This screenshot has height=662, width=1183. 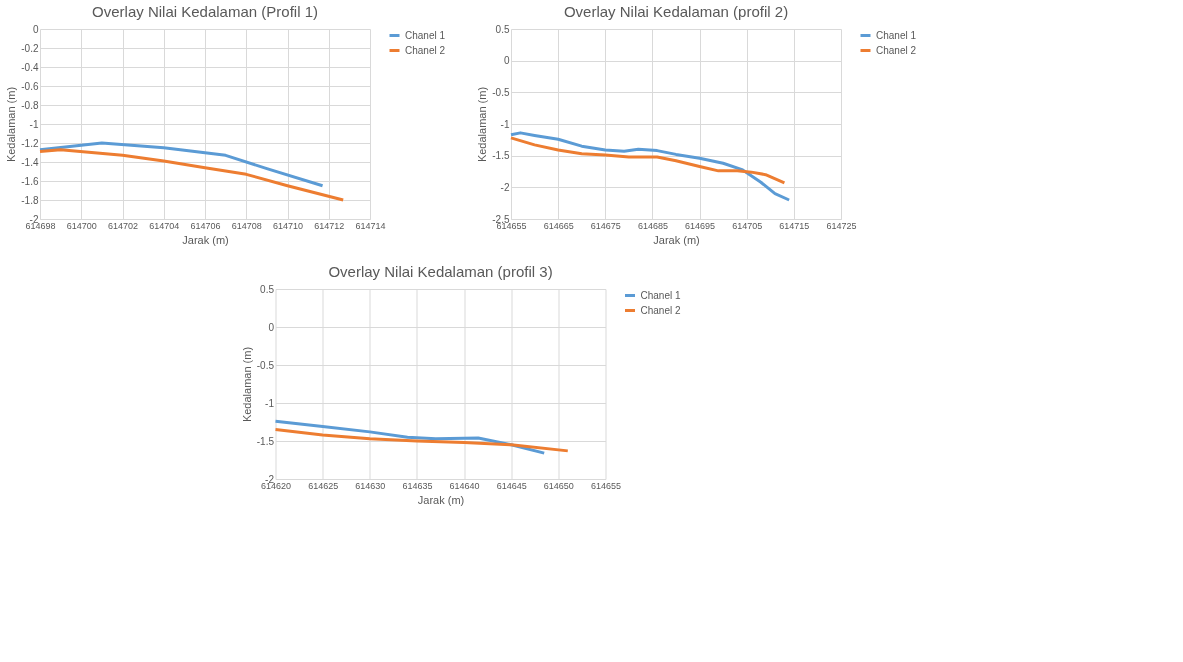 I want to click on x-tick-label: 614630, so click(x=370, y=485).